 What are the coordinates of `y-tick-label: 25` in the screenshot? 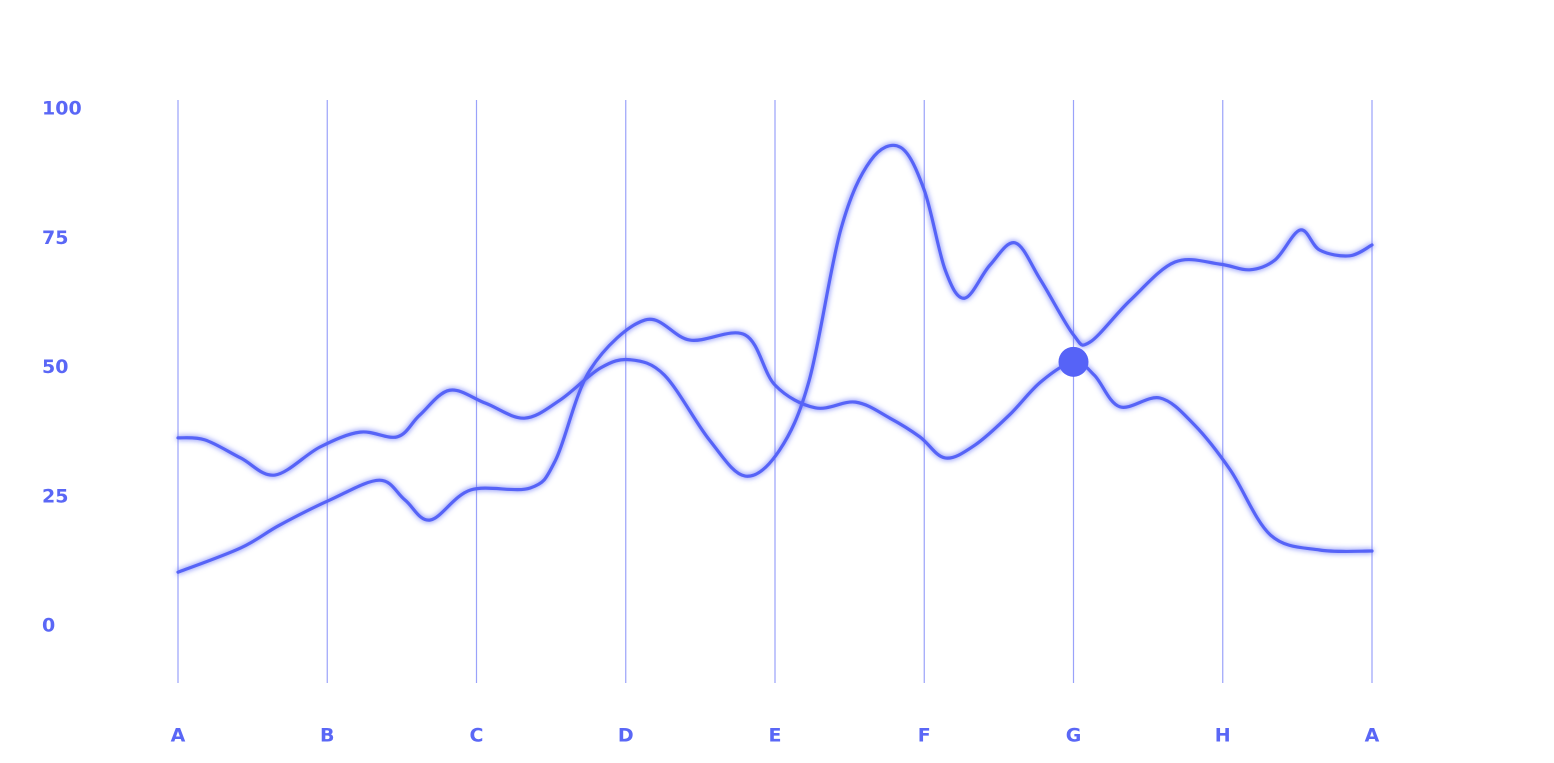 It's located at (55, 496).